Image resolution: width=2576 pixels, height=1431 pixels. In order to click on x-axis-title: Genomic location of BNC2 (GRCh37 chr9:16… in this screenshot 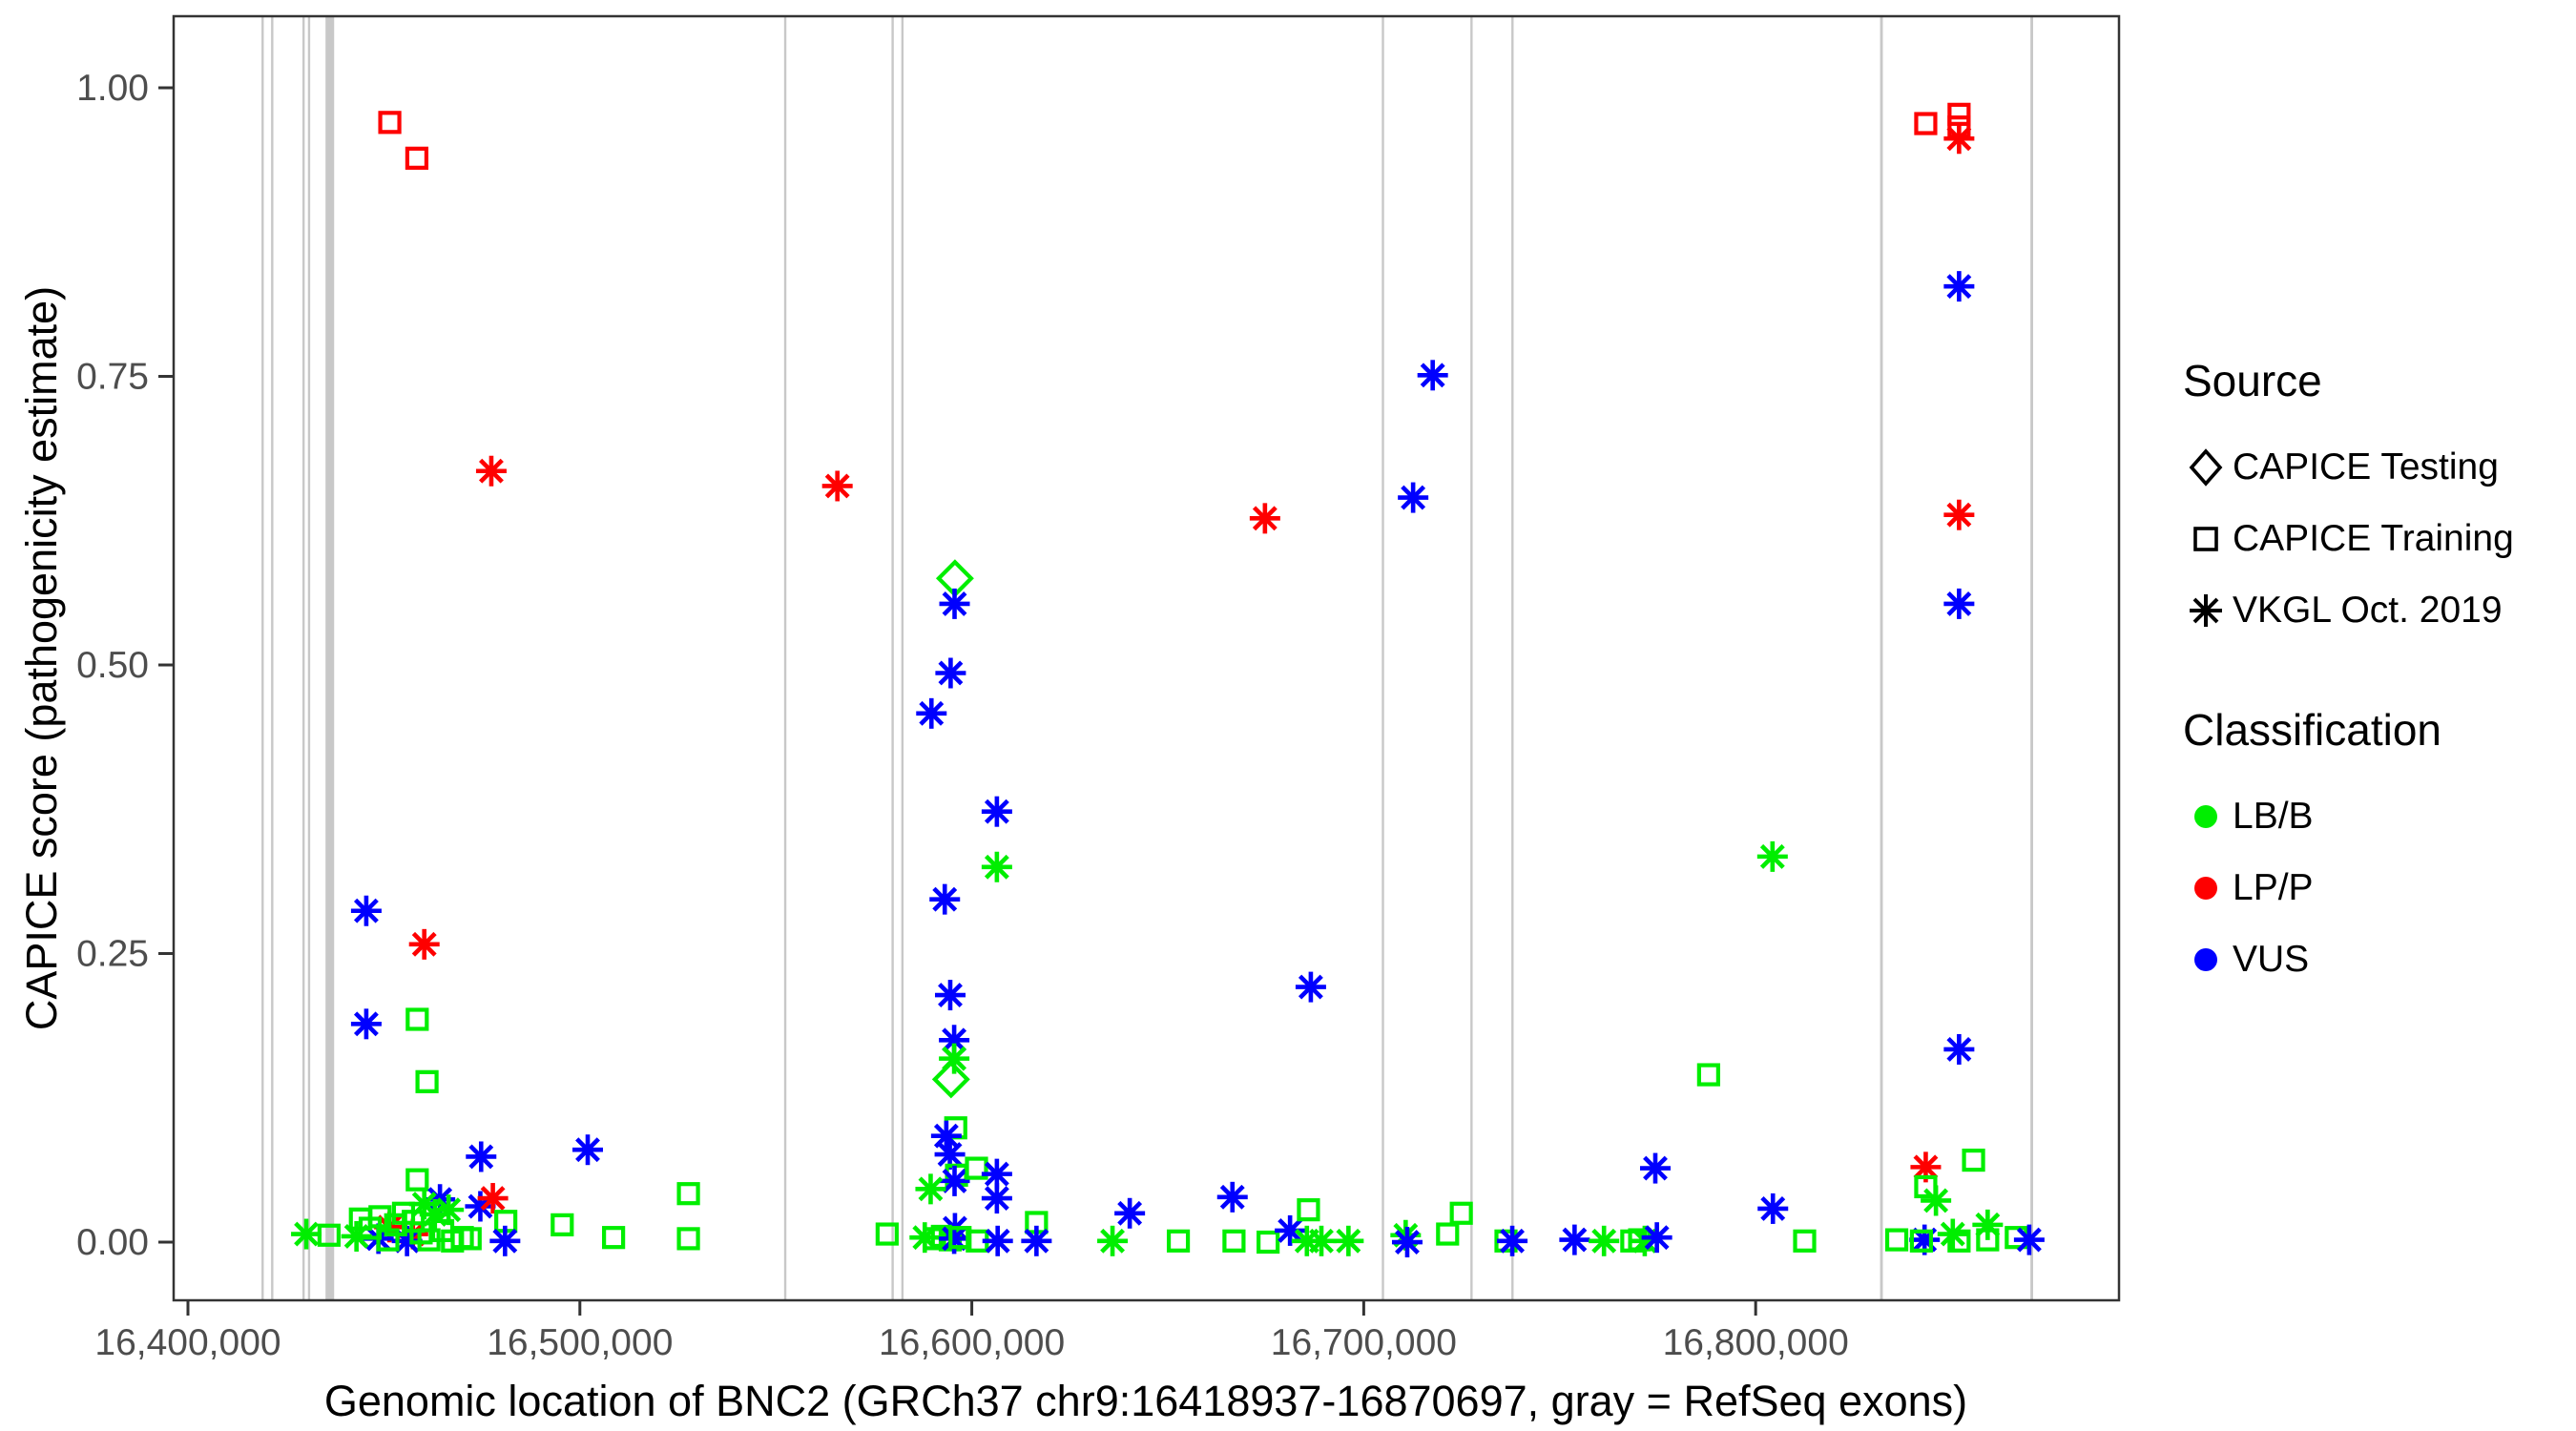, I will do `click(1145, 1401)`.